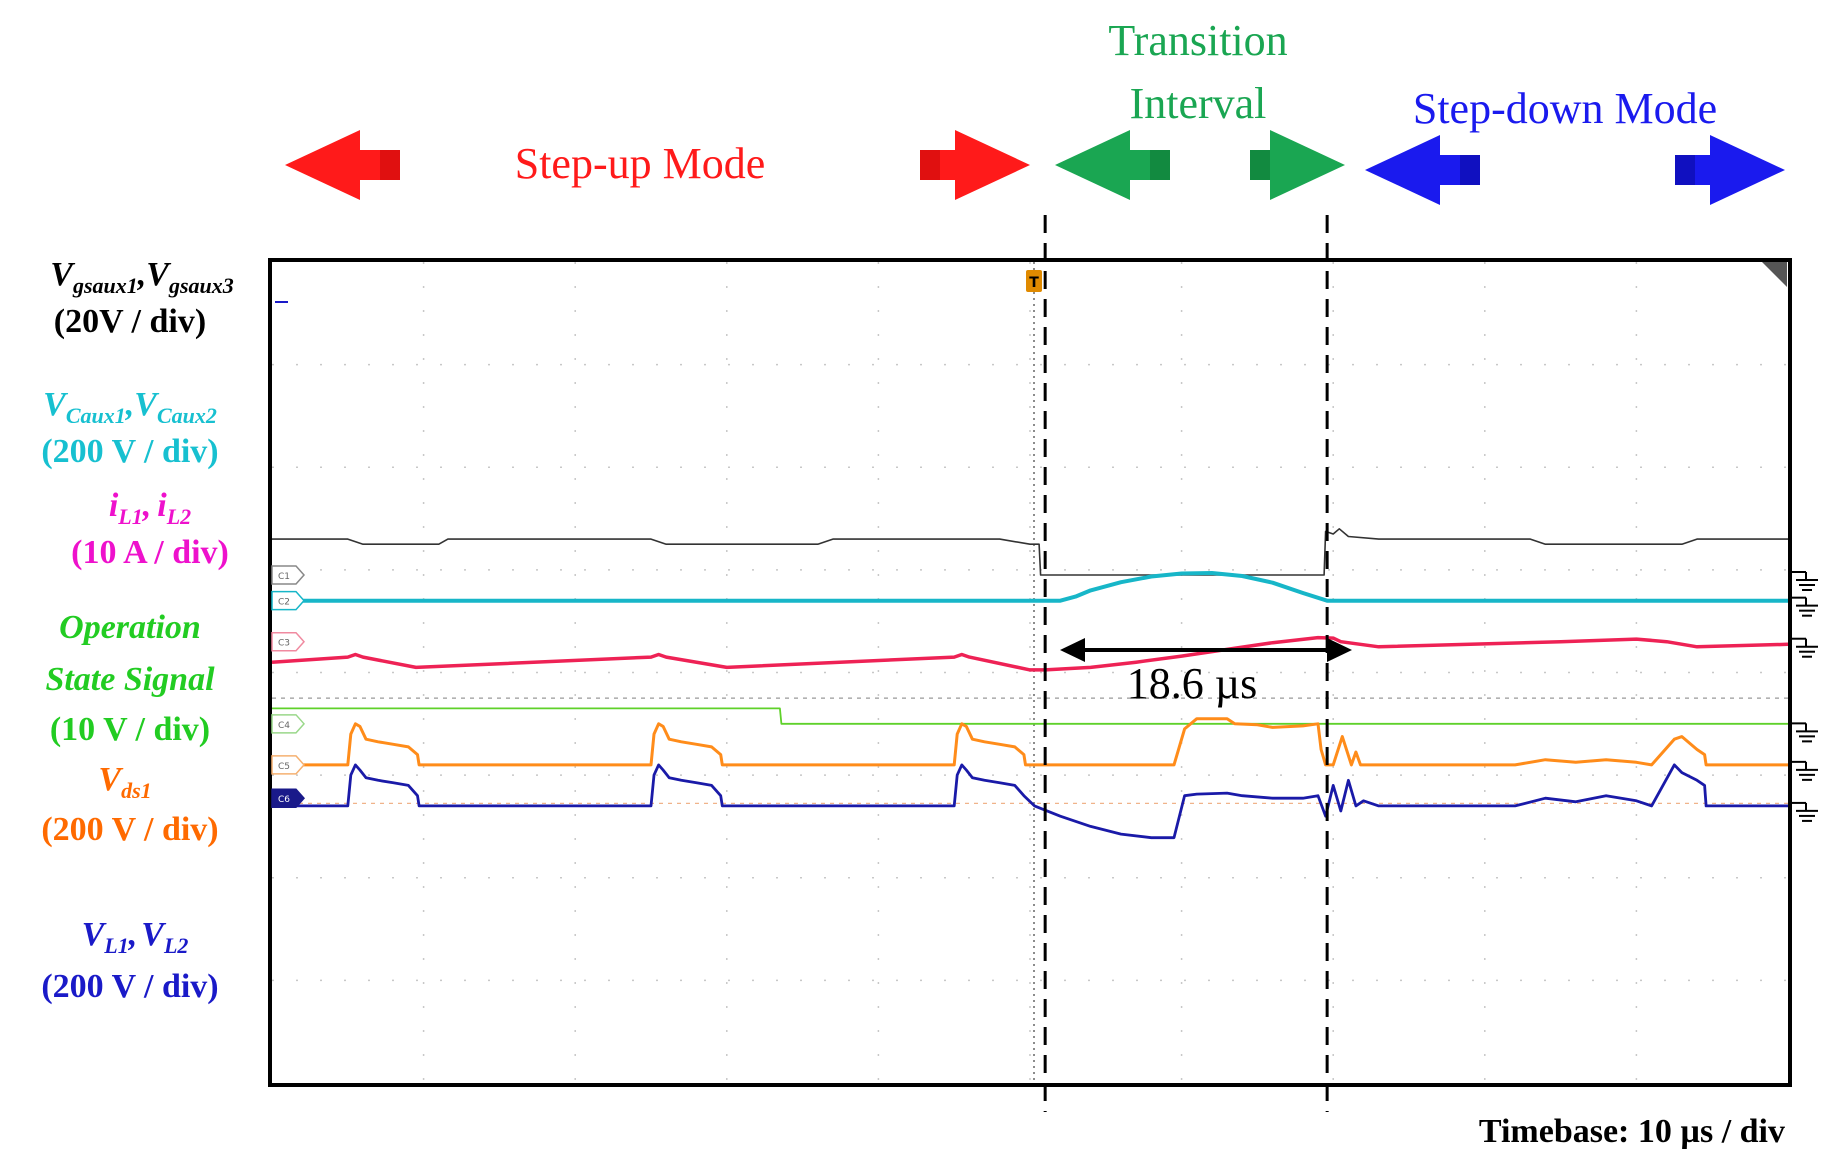  I want to click on trigger-marker: T, so click(1034, 281).